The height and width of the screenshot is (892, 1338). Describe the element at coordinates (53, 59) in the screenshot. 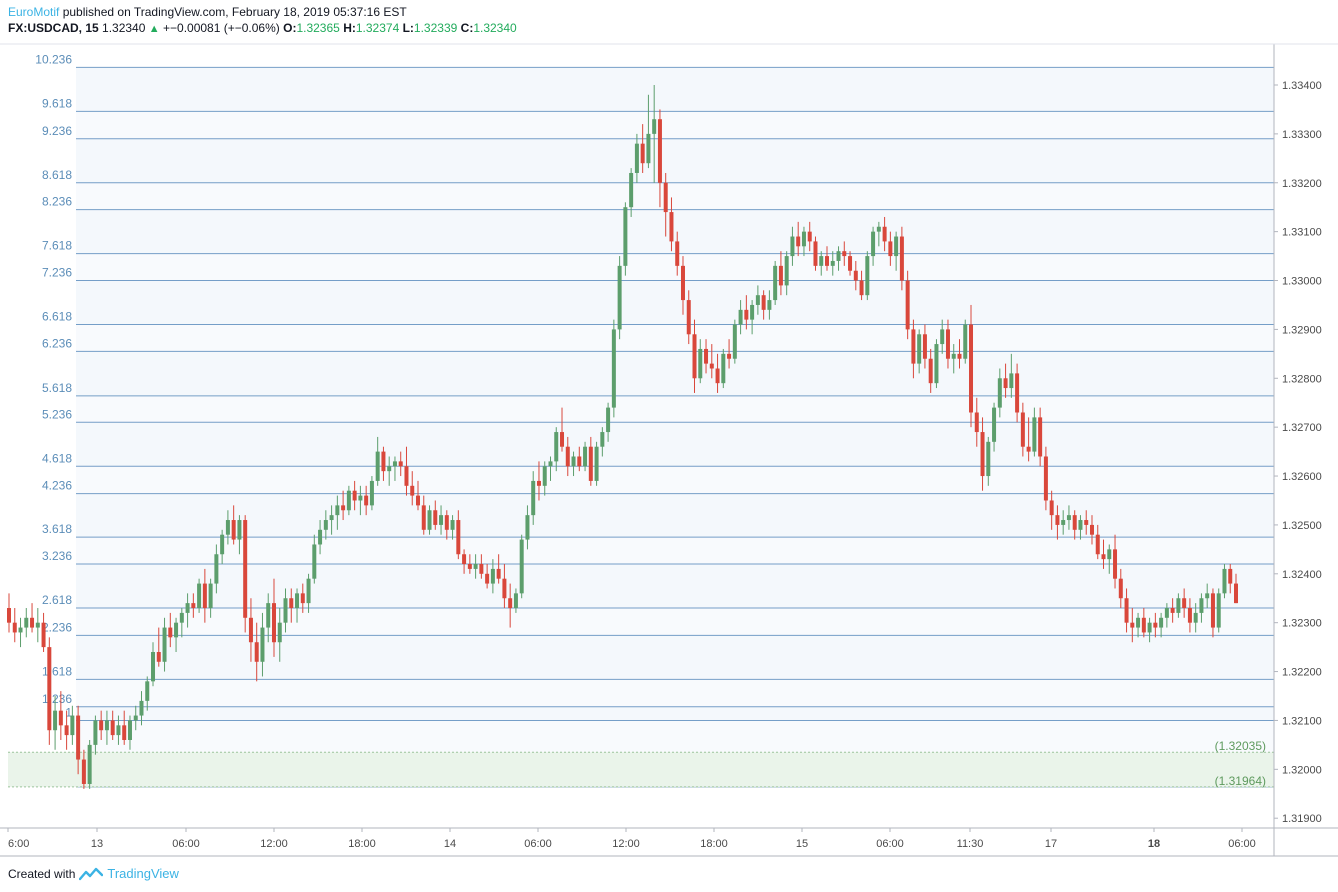

I see `fib-level-label: 10.236` at that location.